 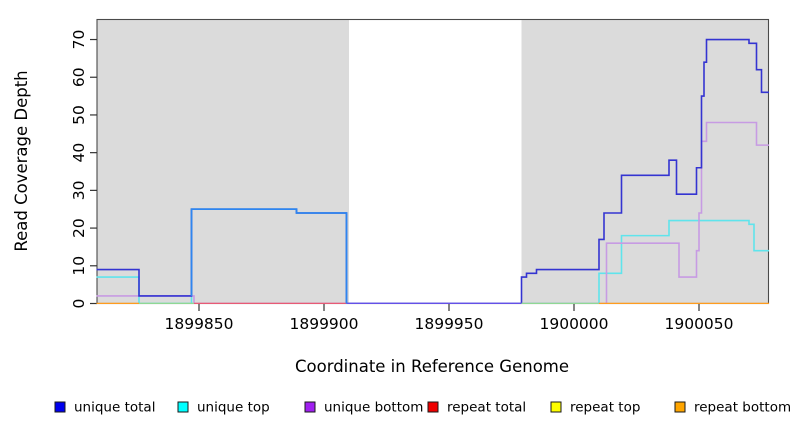 I want to click on y-tick-label: 0, so click(x=79, y=304).